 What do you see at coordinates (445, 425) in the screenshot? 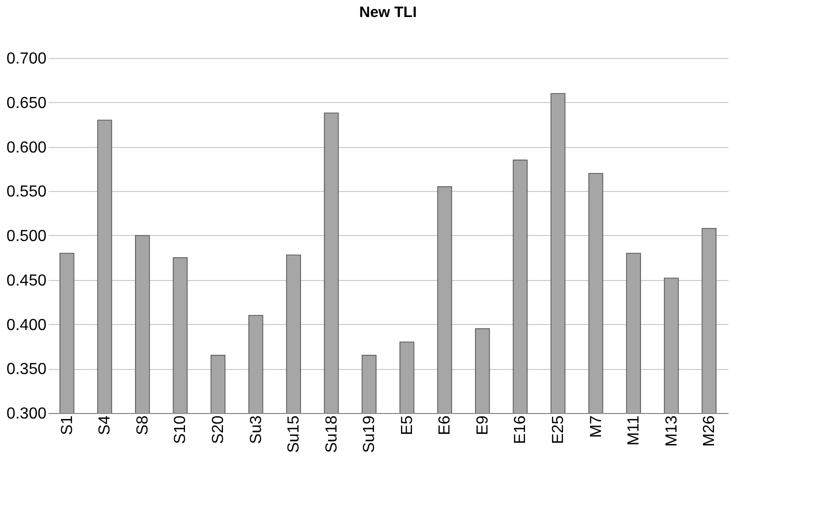
I see `x-tick-label: E6` at bounding box center [445, 425].